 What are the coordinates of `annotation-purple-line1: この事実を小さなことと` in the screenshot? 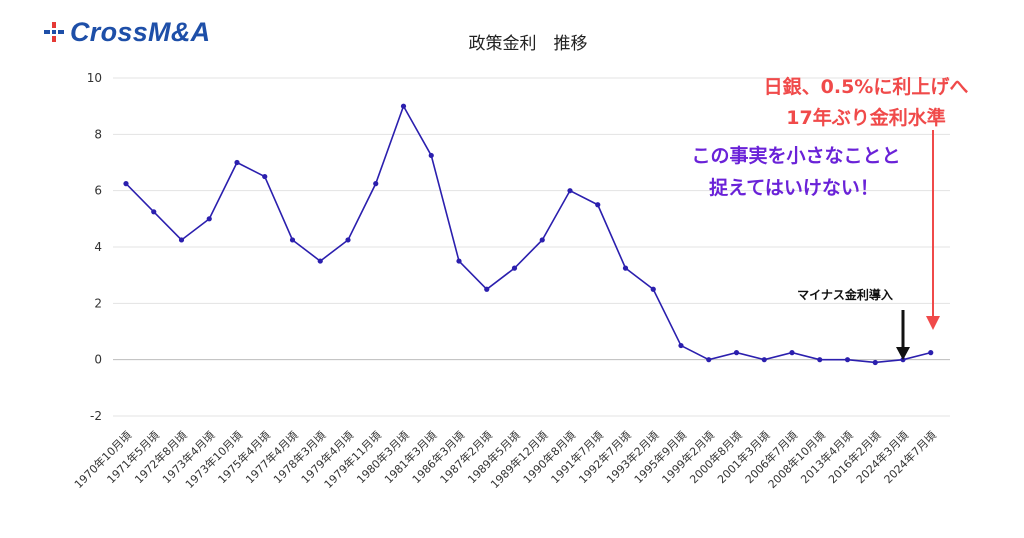 It's located at (795, 155).